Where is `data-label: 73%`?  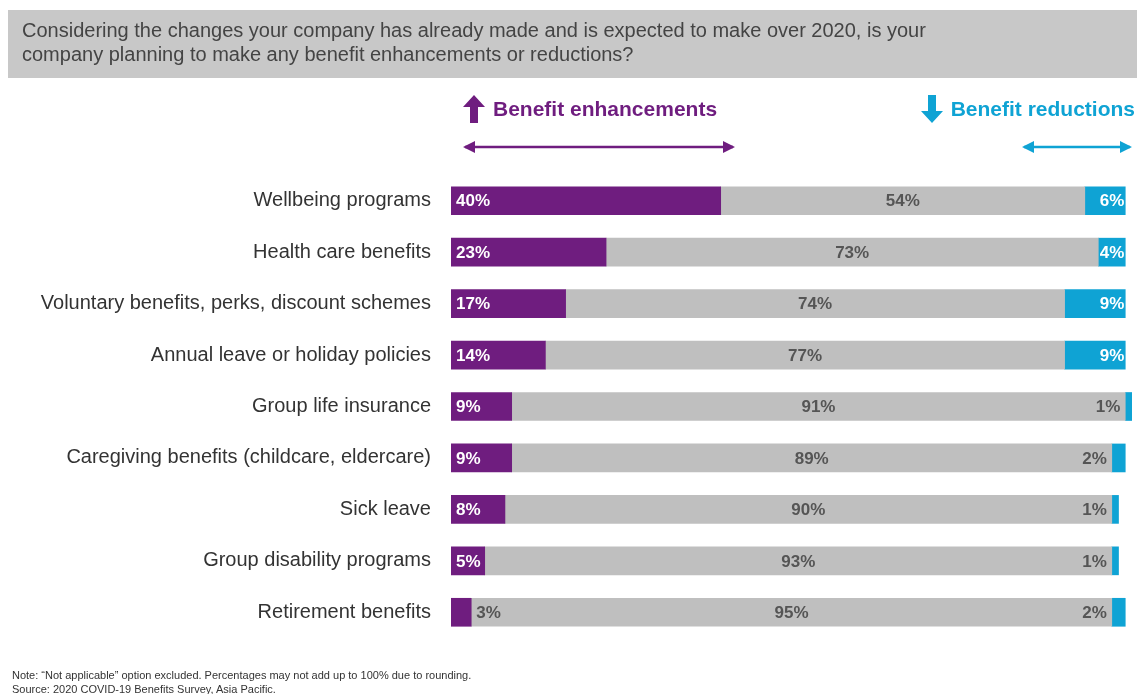
data-label: 73% is located at coordinates (852, 252).